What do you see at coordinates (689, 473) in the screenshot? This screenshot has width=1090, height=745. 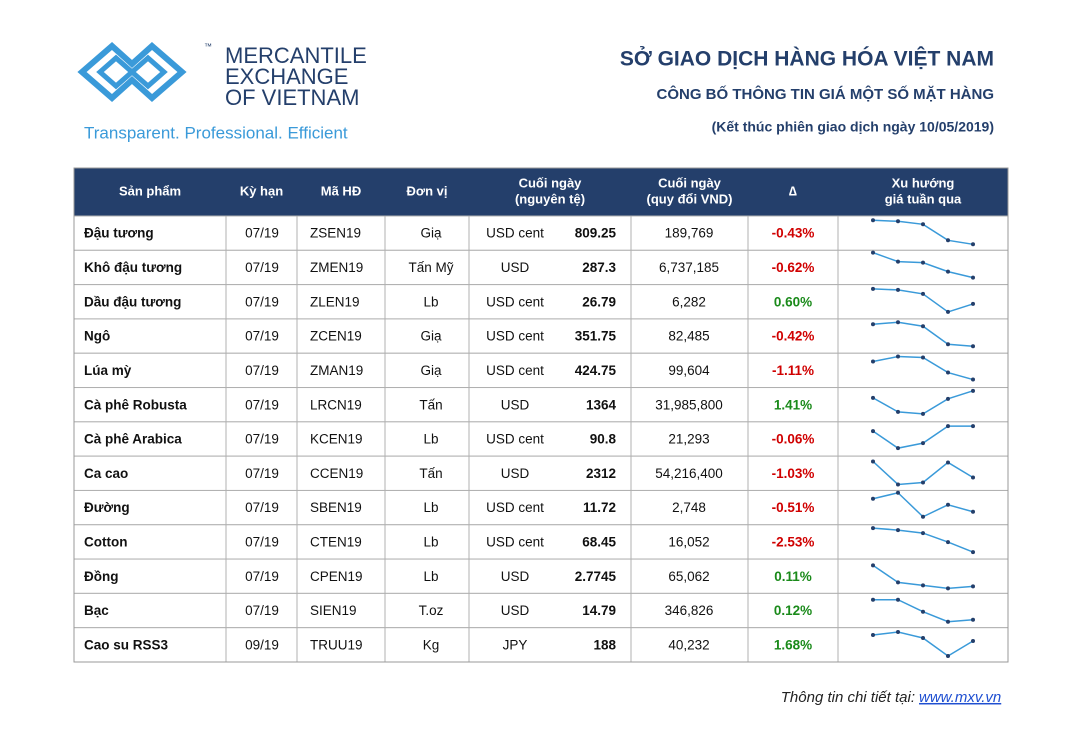 I see `vnd-price: 54,216,400` at bounding box center [689, 473].